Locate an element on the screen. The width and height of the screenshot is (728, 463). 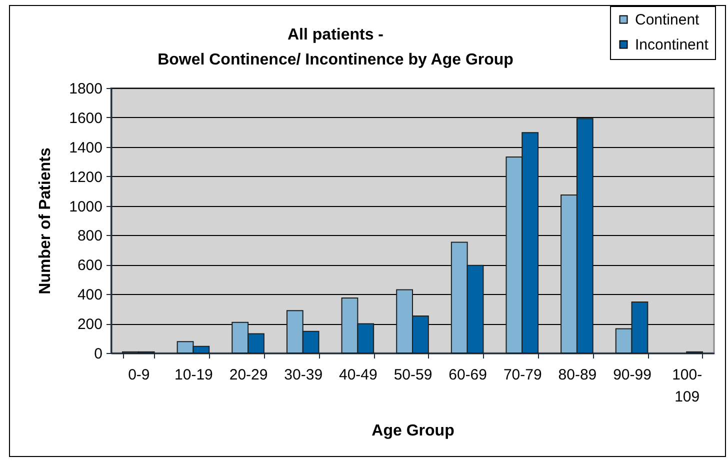
y-tick-label: 1000 is located at coordinates (85, 207).